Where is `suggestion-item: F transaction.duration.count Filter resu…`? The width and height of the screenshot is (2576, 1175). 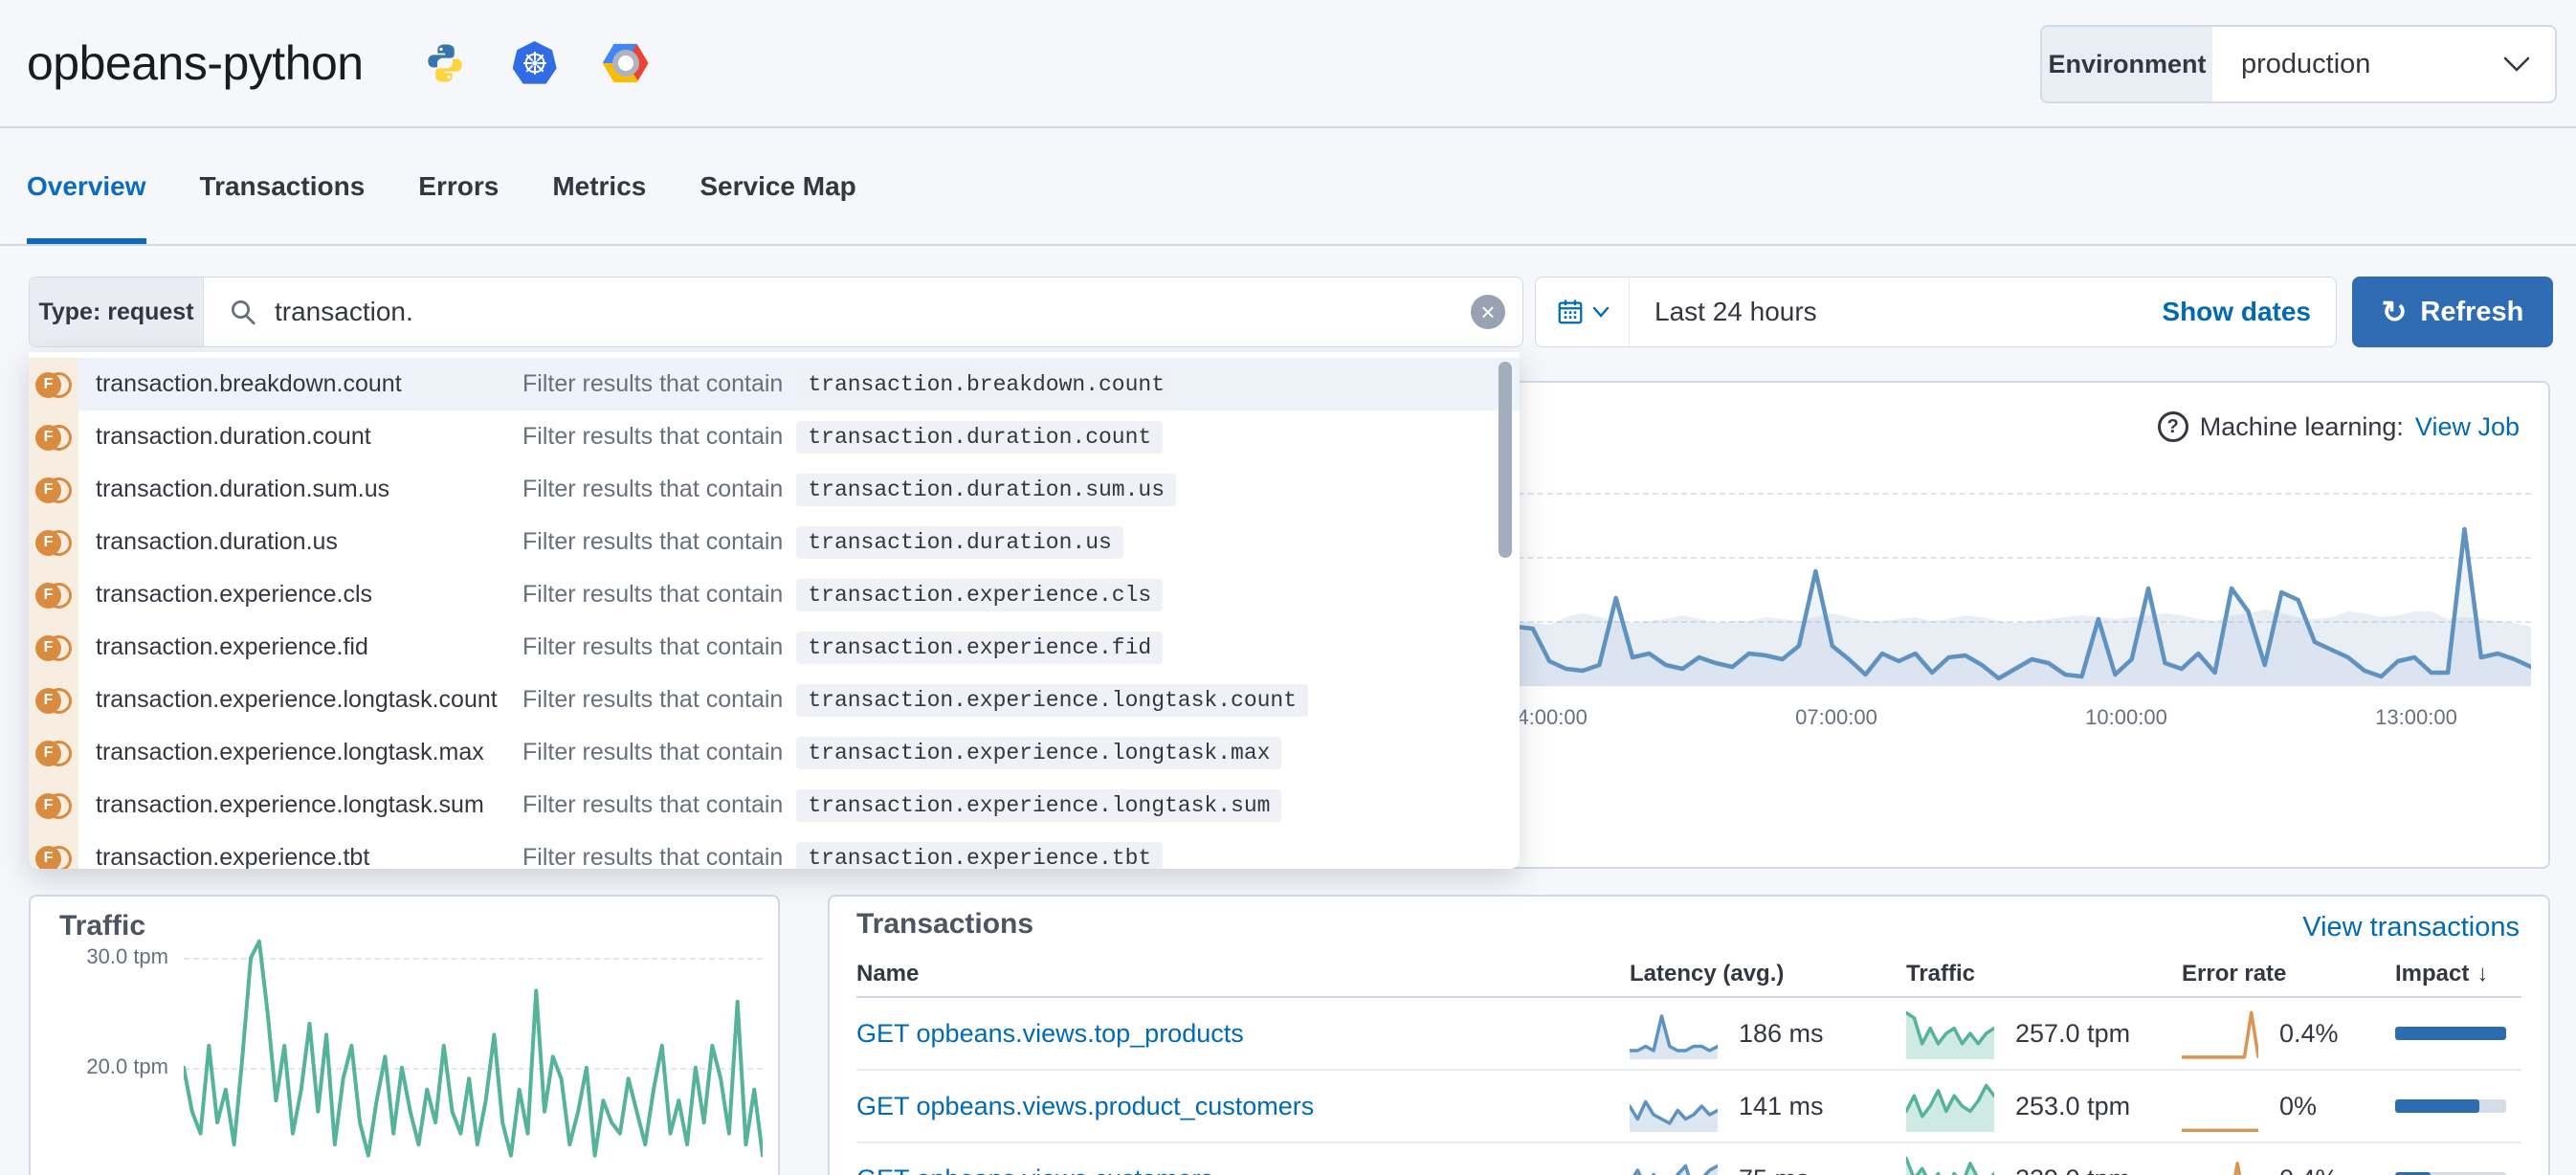 suggestion-item: F transaction.duration.count Filter resu… is located at coordinates (774, 436).